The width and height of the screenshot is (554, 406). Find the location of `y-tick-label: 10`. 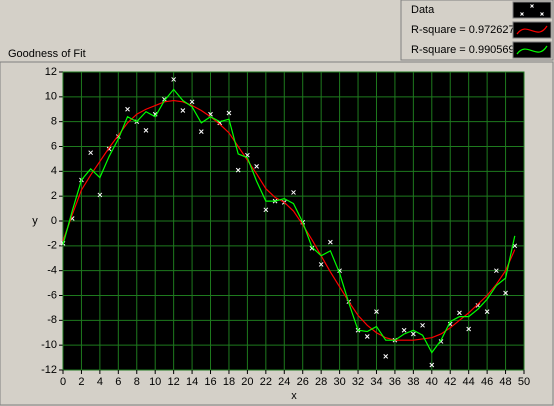

y-tick-label: 10 is located at coordinates (51, 97).